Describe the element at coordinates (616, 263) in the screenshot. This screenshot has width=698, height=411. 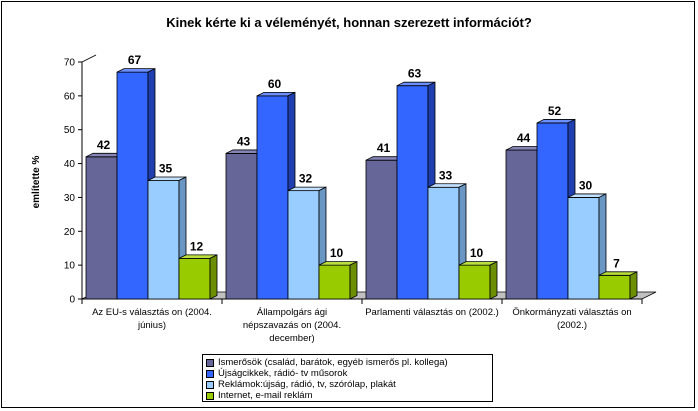
I see `data-label: 7` at that location.